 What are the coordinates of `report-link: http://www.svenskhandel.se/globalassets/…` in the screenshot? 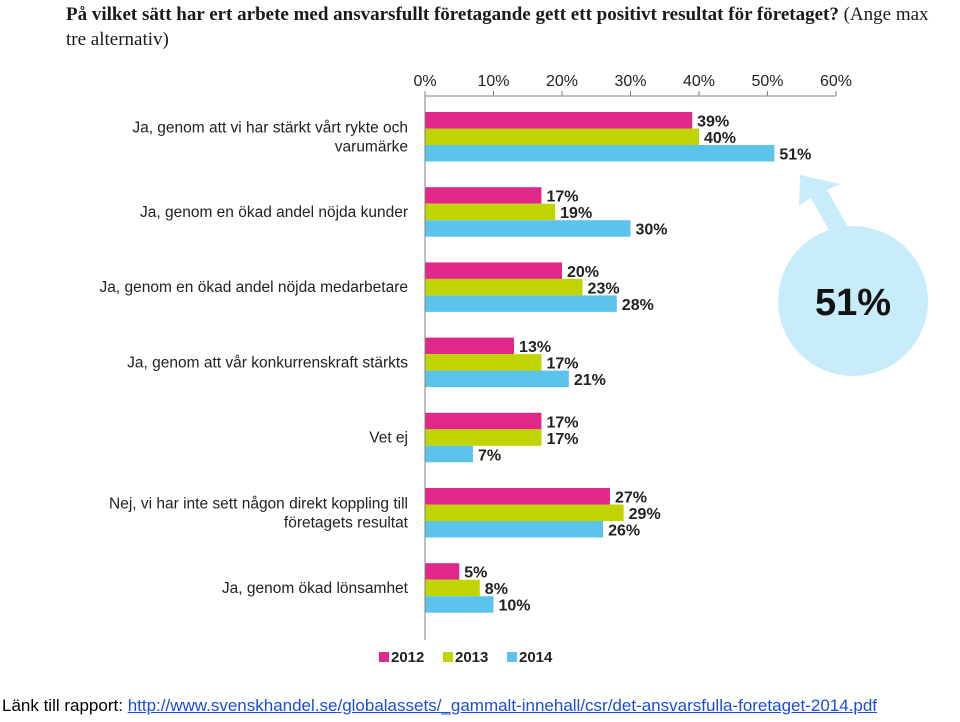 It's located at (502, 705).